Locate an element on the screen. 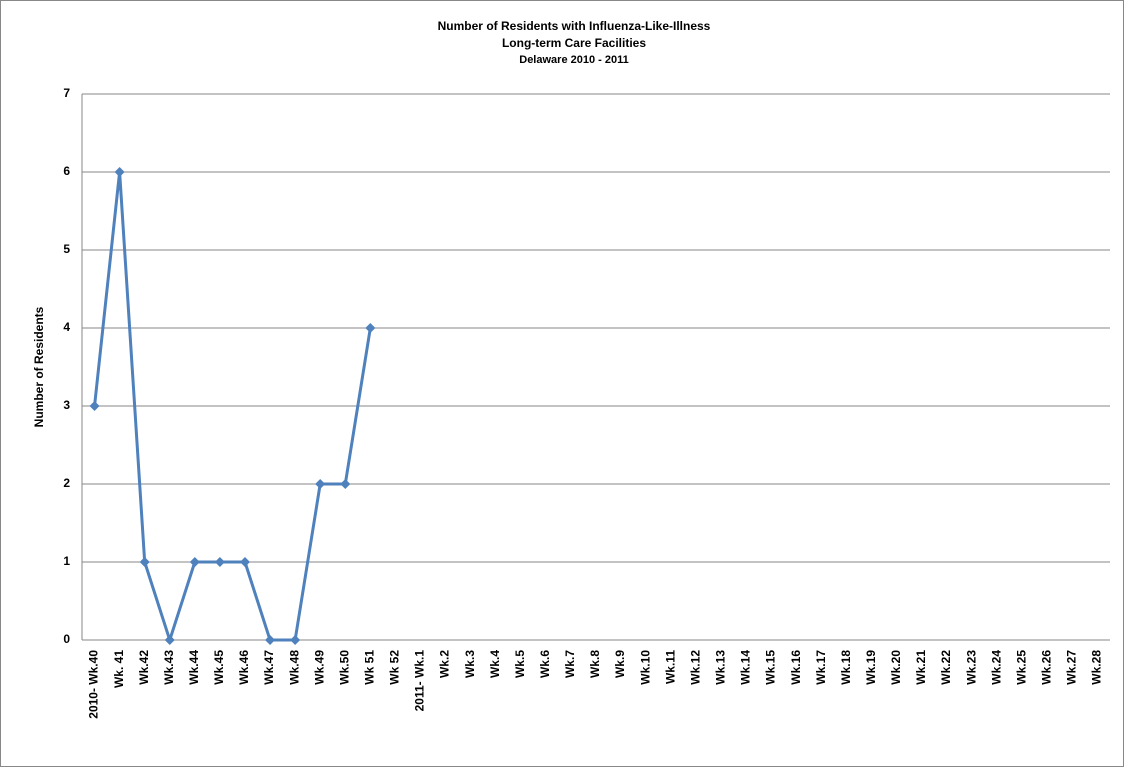 The height and width of the screenshot is (767, 1124). x-tick-label: Wk.28 is located at coordinates (1097, 667).